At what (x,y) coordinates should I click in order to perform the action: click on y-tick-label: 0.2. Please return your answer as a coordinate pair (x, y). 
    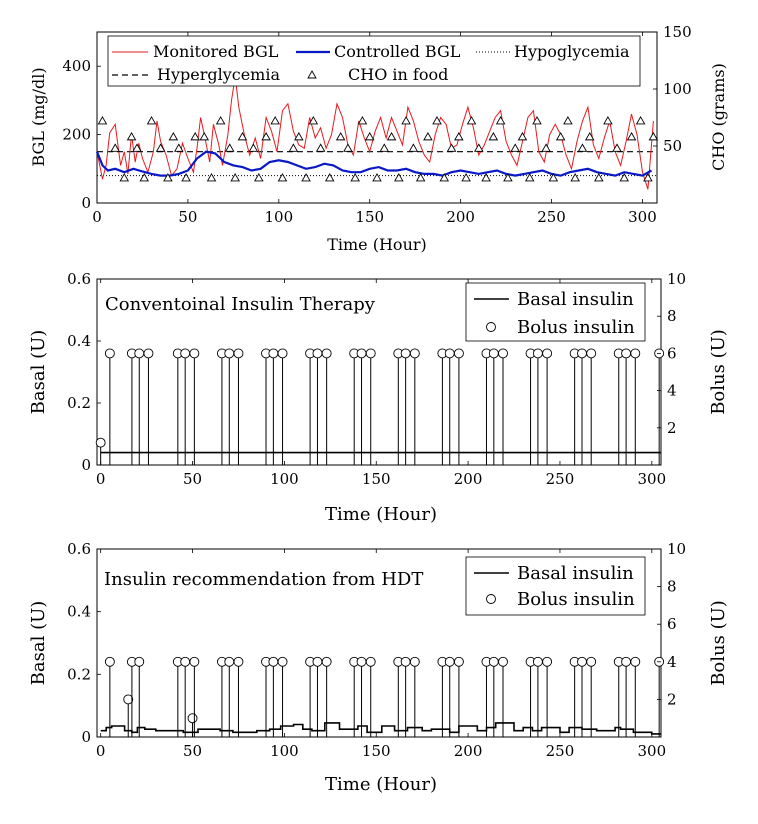
    Looking at the image, I should click on (79, 674).